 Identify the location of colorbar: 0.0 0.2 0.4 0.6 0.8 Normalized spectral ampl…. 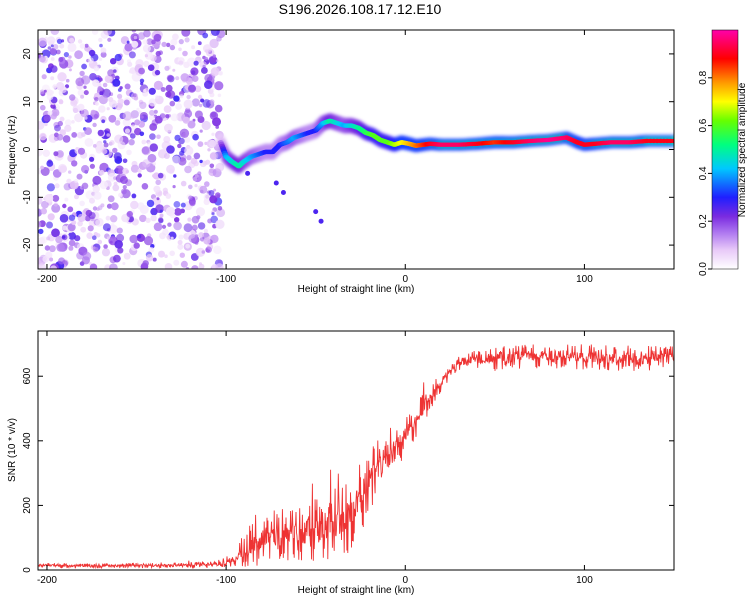
(723, 152).